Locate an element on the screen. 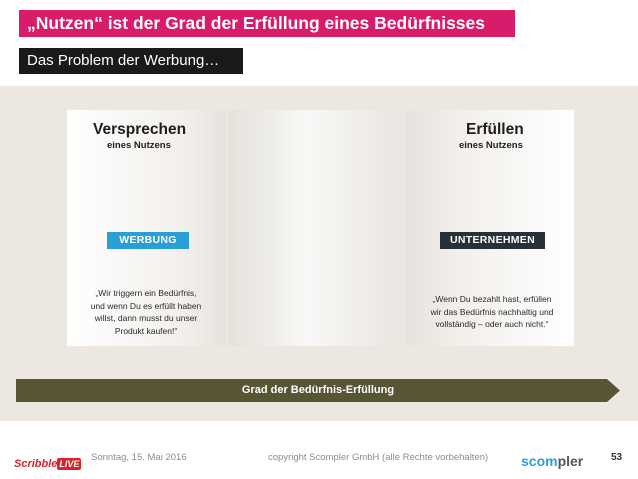 Image resolution: width=638 pixels, height=479 pixels. page-number: 53 is located at coordinates (617, 457).